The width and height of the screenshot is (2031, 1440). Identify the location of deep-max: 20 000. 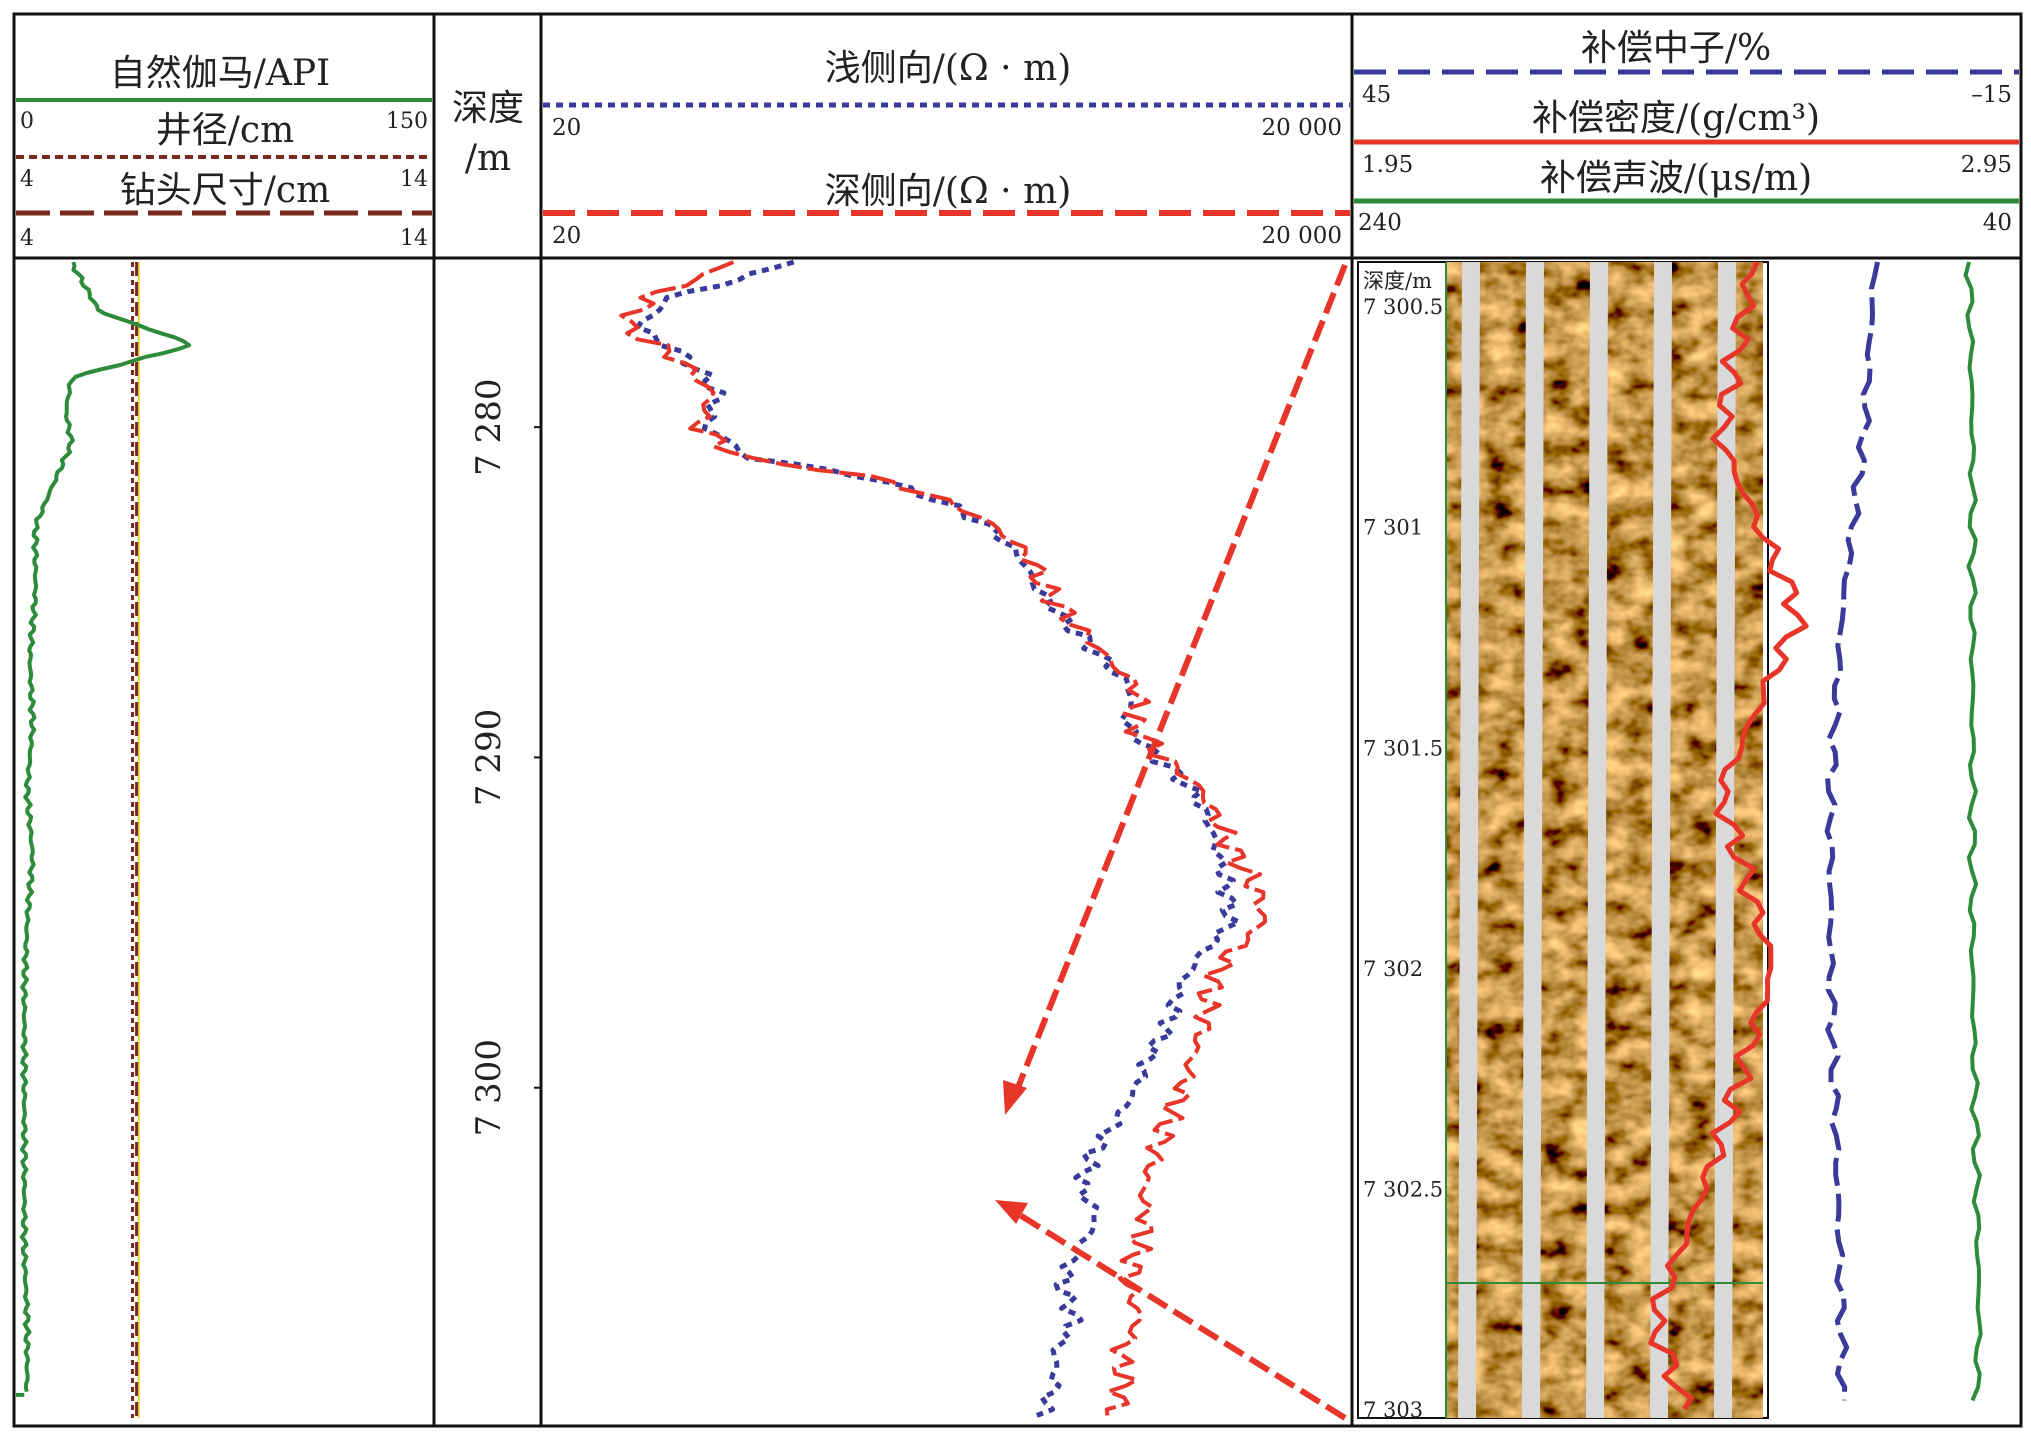
(1302, 236).